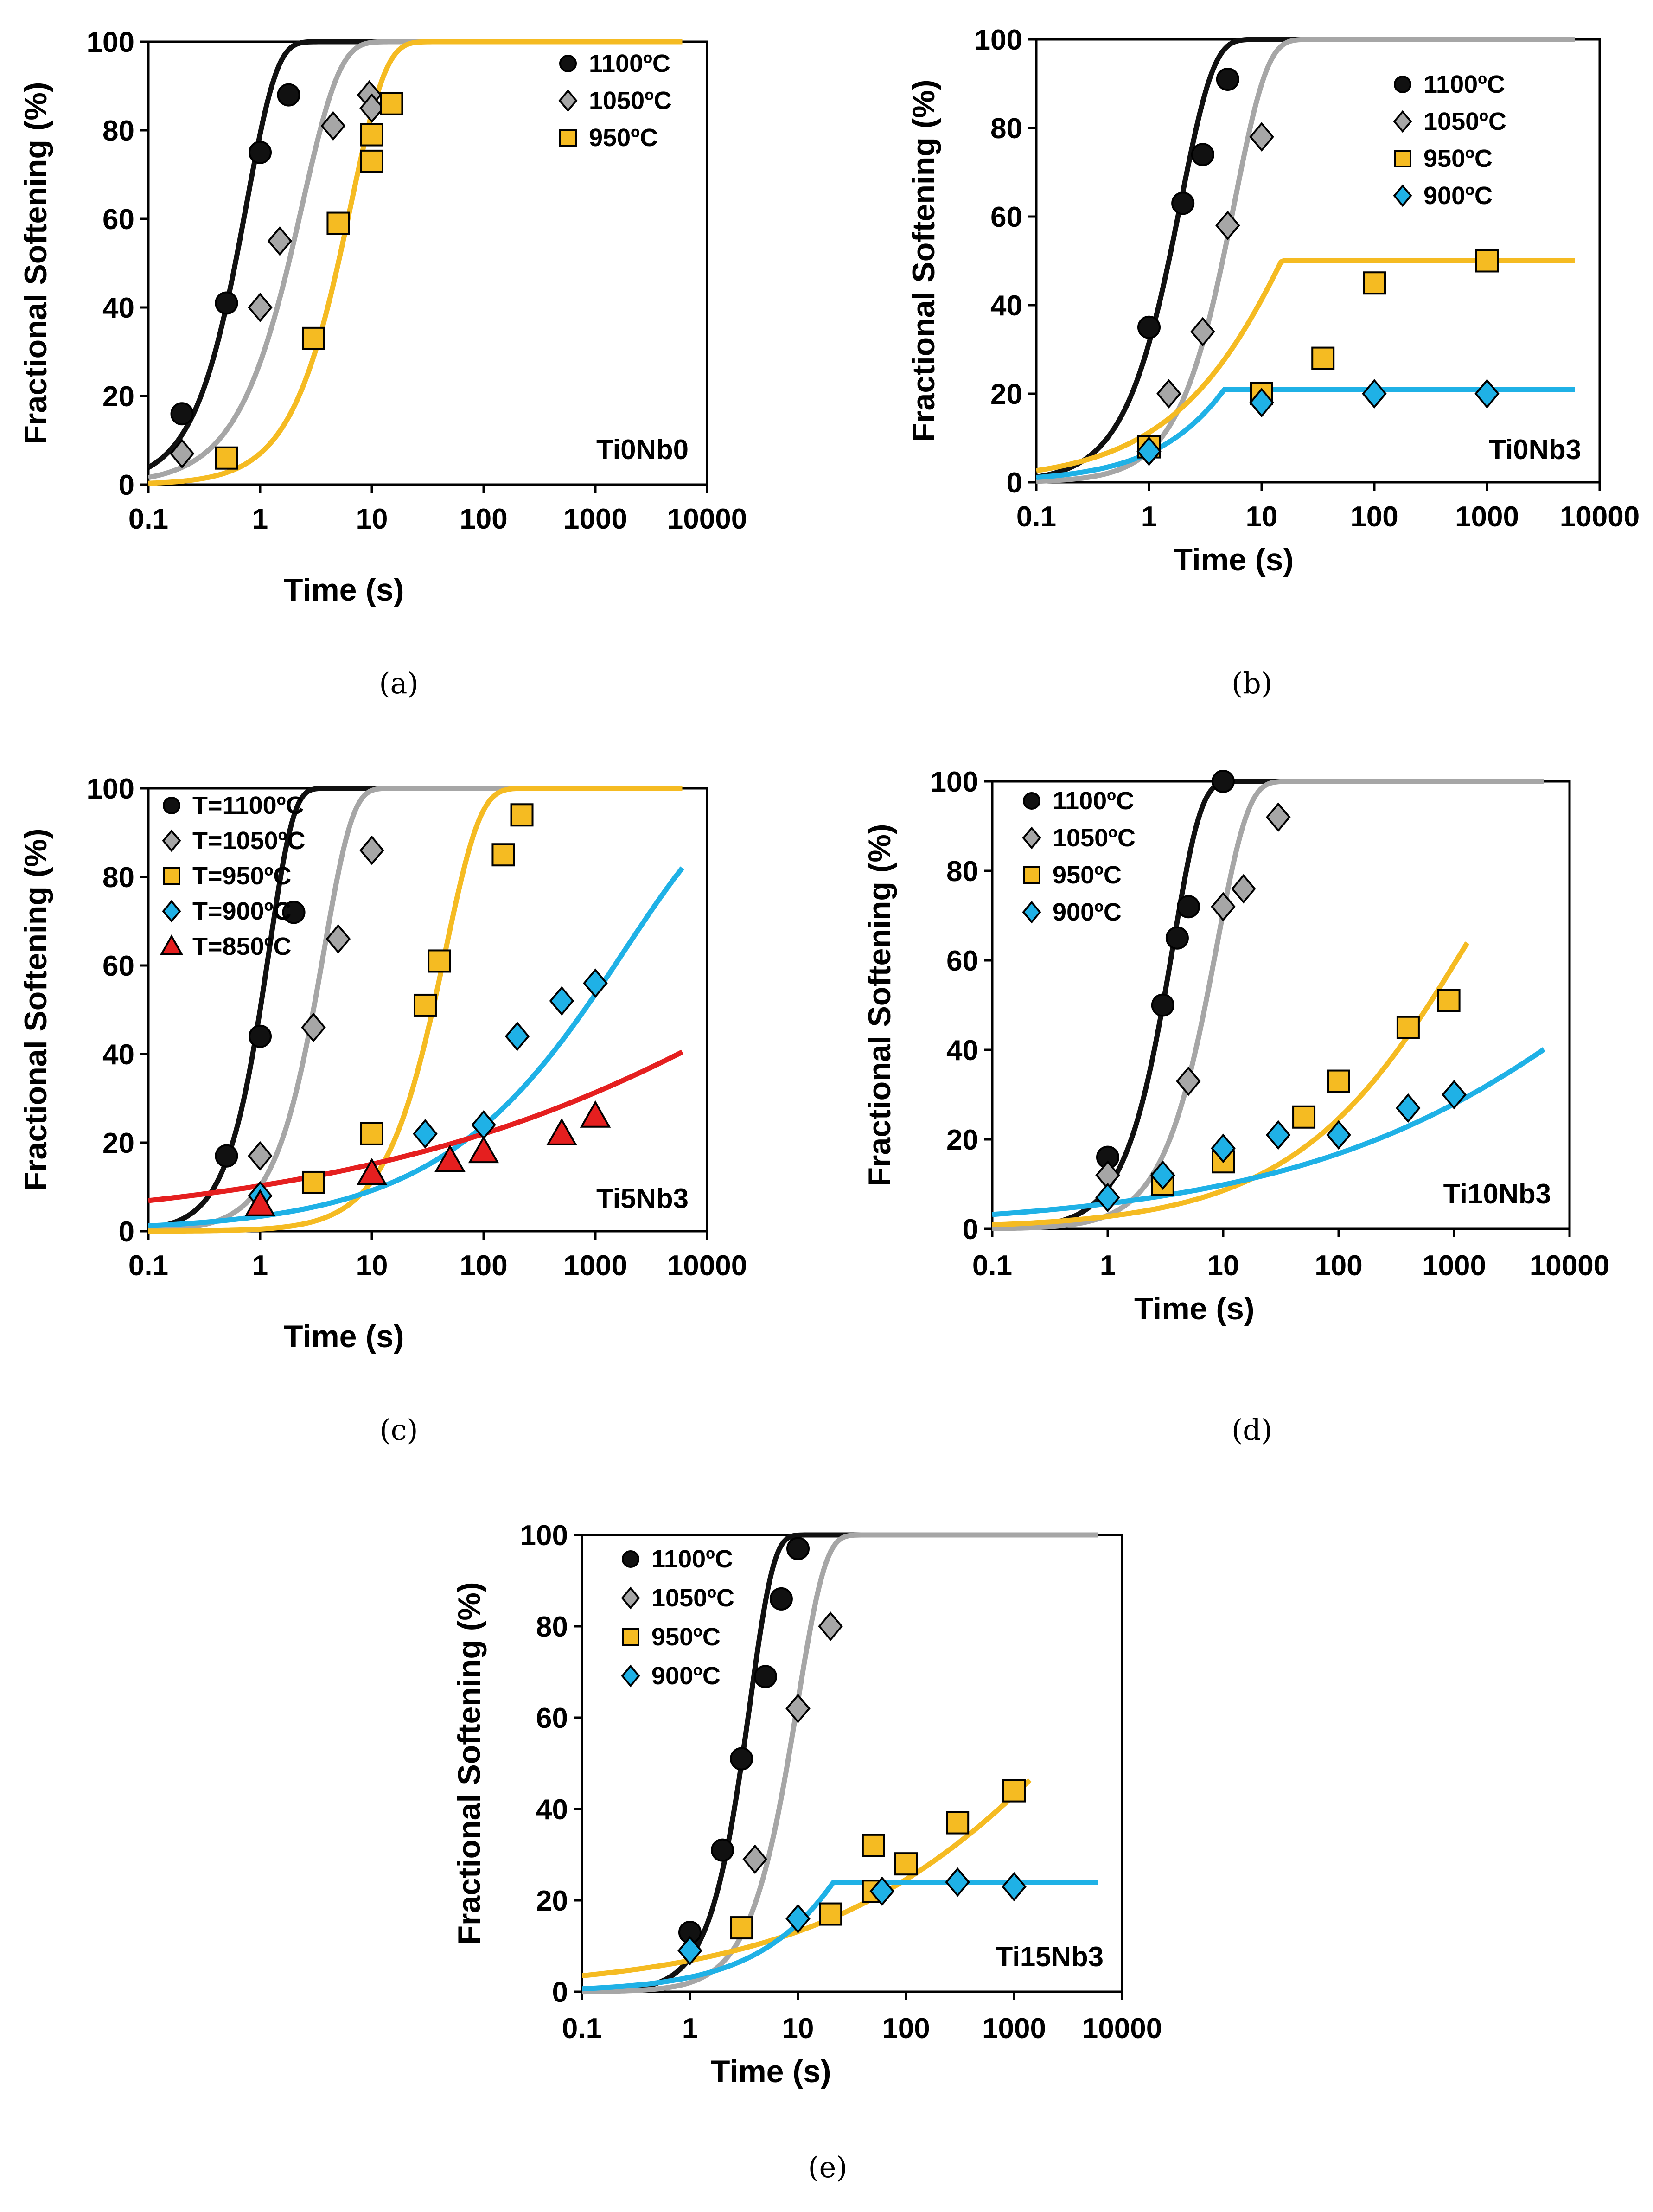 This screenshot has width=1653, height=2212. What do you see at coordinates (1050, 1957) in the screenshot?
I see `sample-label: Ti15Nb3` at bounding box center [1050, 1957].